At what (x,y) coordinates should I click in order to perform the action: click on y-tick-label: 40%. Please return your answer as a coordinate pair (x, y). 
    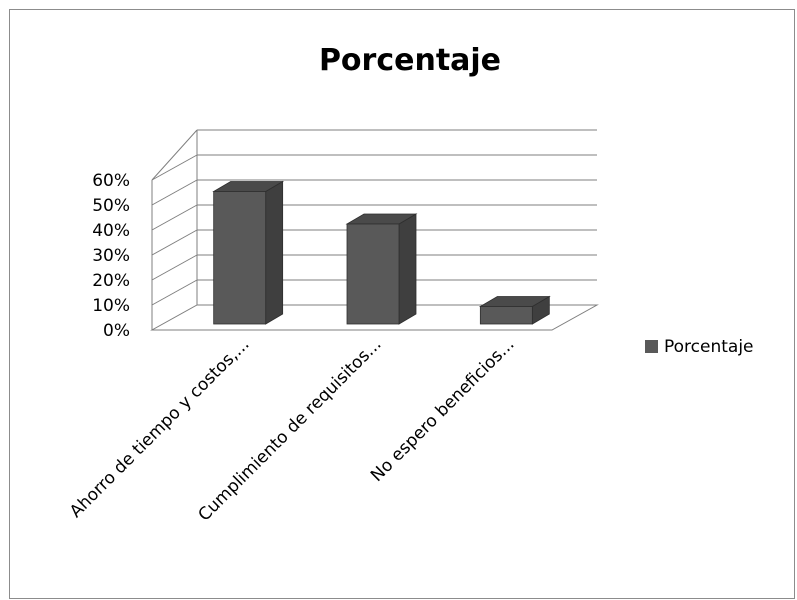
    Looking at the image, I should click on (111, 231).